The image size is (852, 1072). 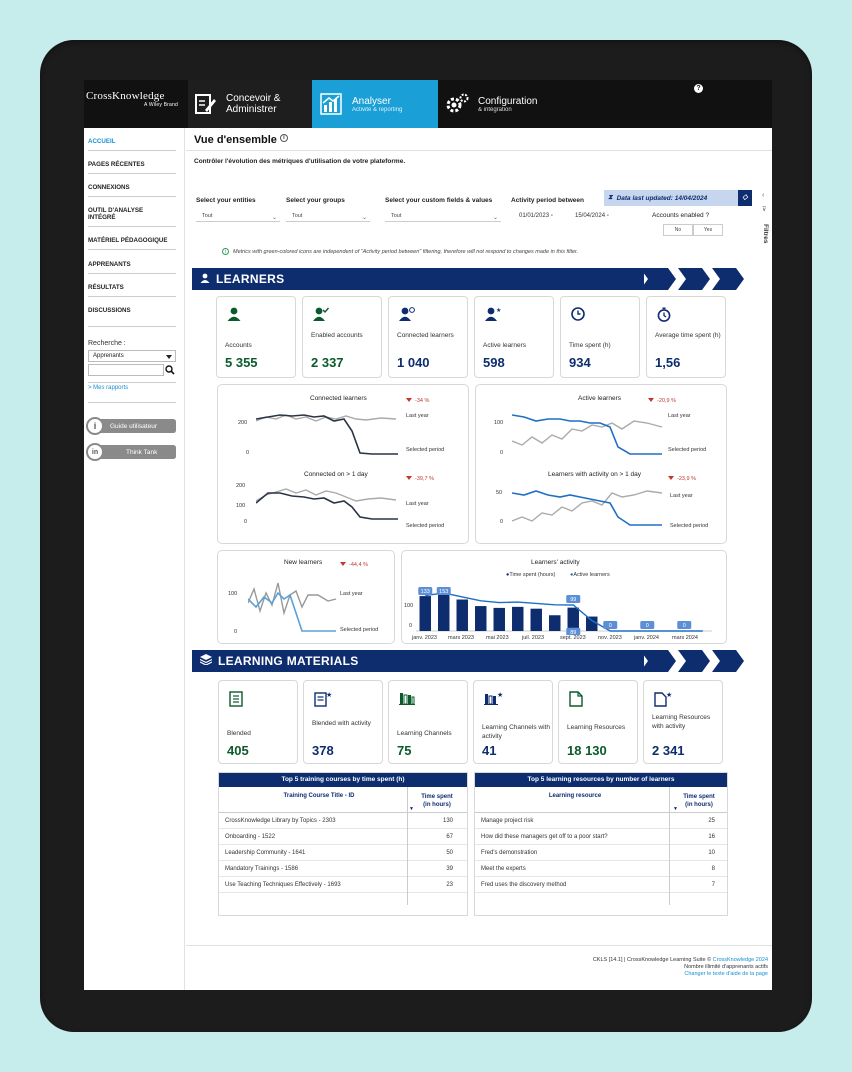 What do you see at coordinates (573, 600) in the screenshot?
I see `svg-text: 99` at bounding box center [573, 600].